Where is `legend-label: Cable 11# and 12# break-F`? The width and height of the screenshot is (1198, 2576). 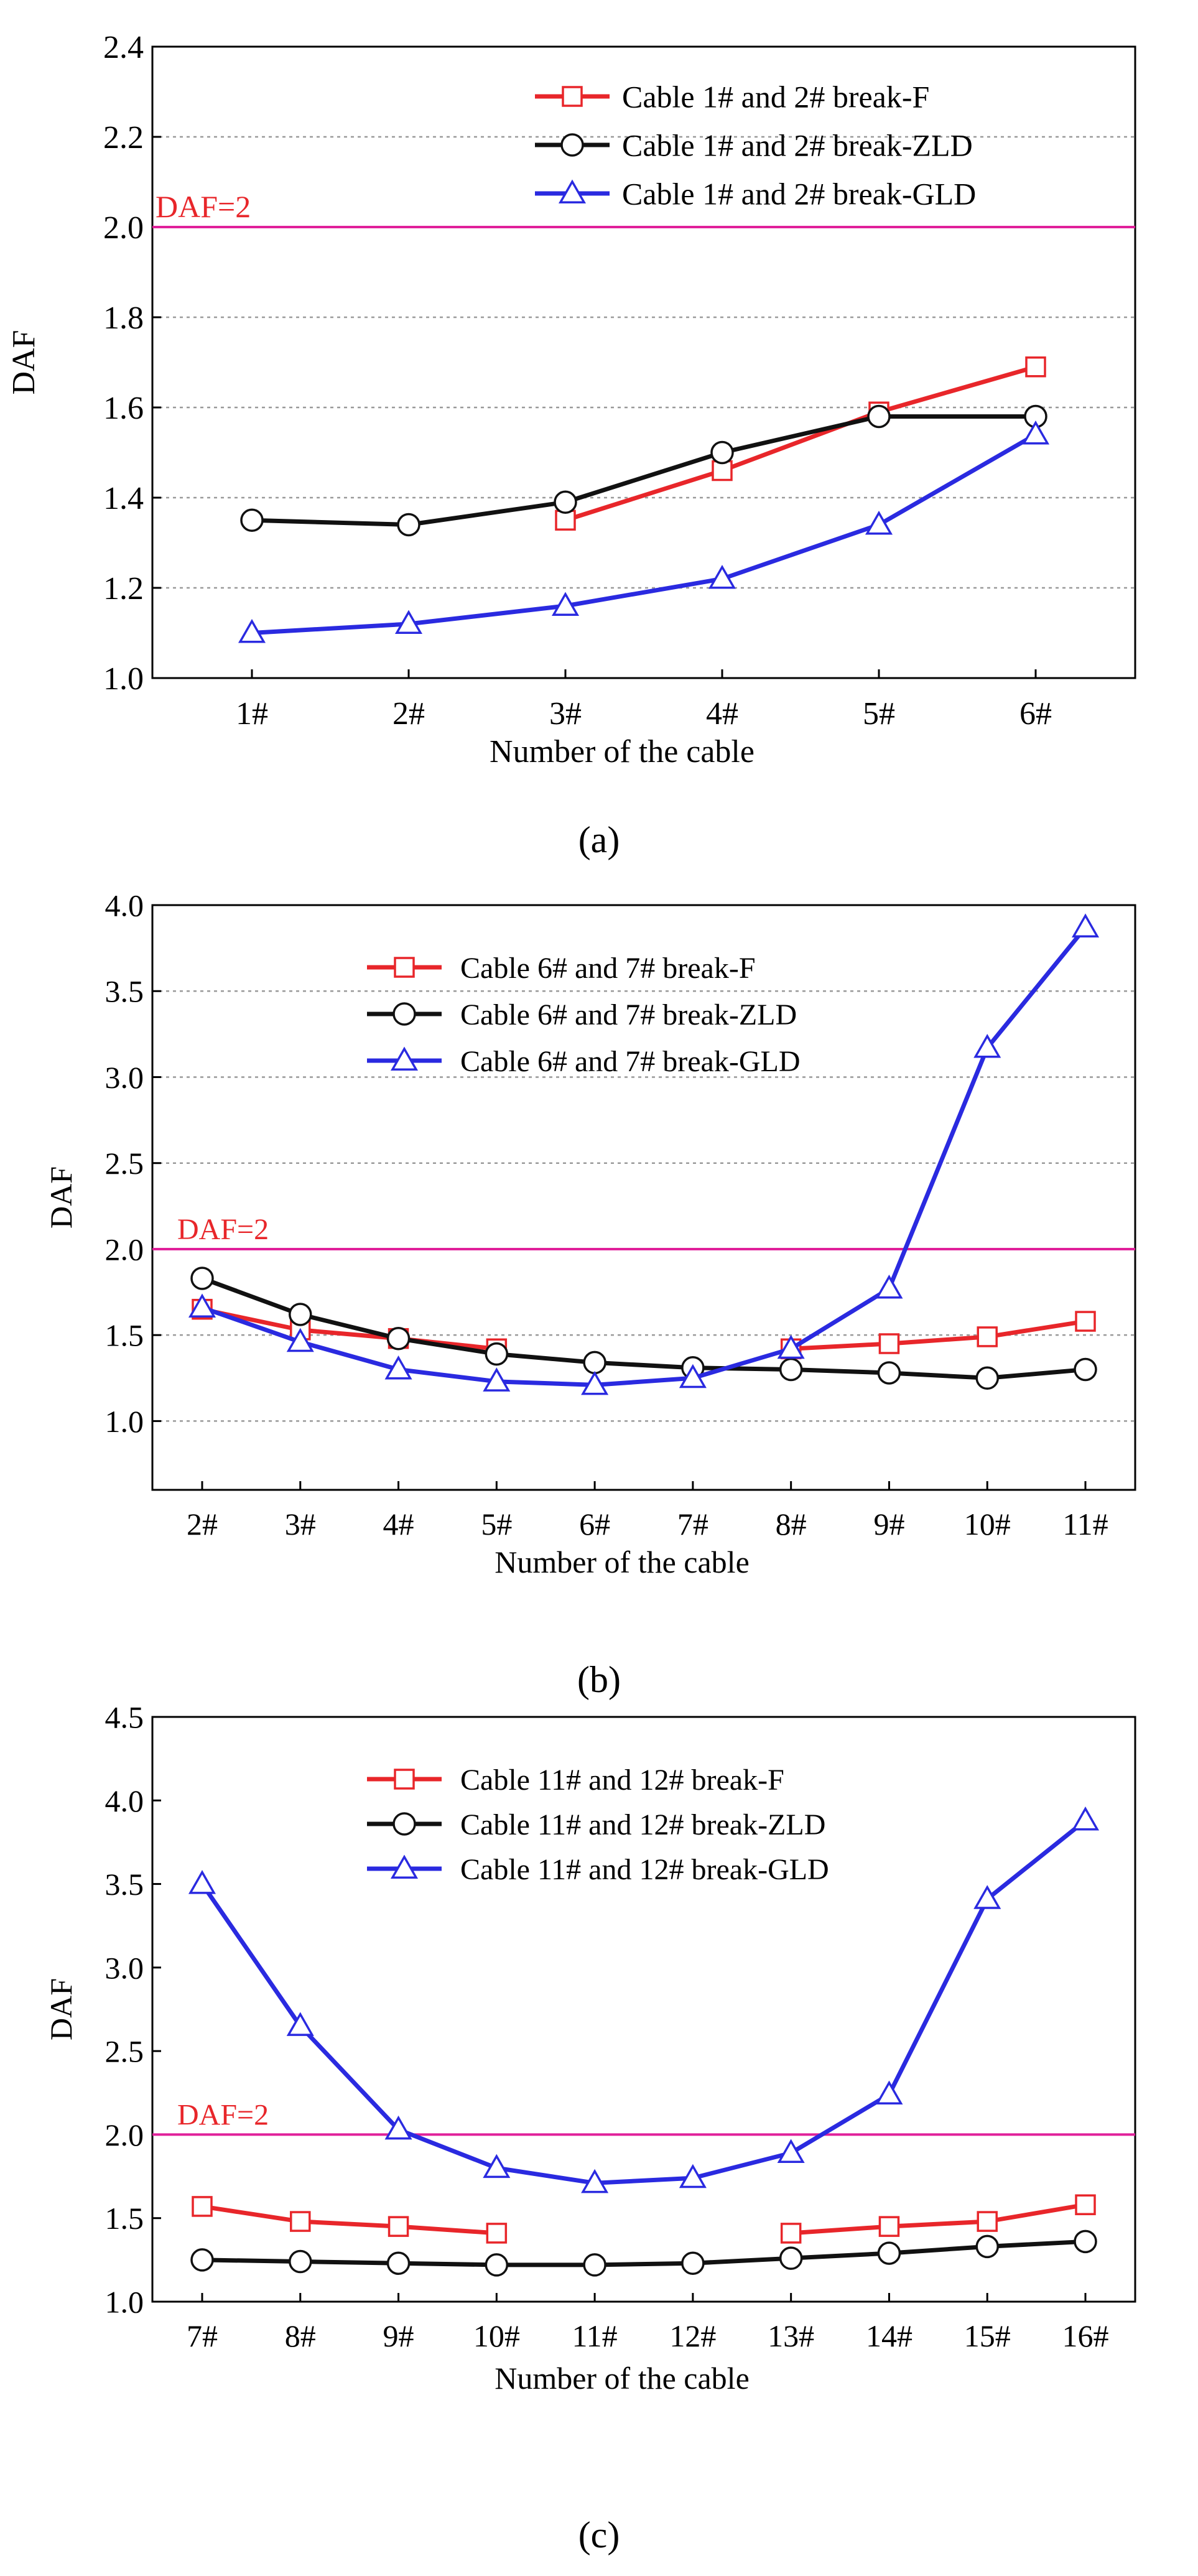
legend-label: Cable 11# and 12# break-F is located at coordinates (622, 1780).